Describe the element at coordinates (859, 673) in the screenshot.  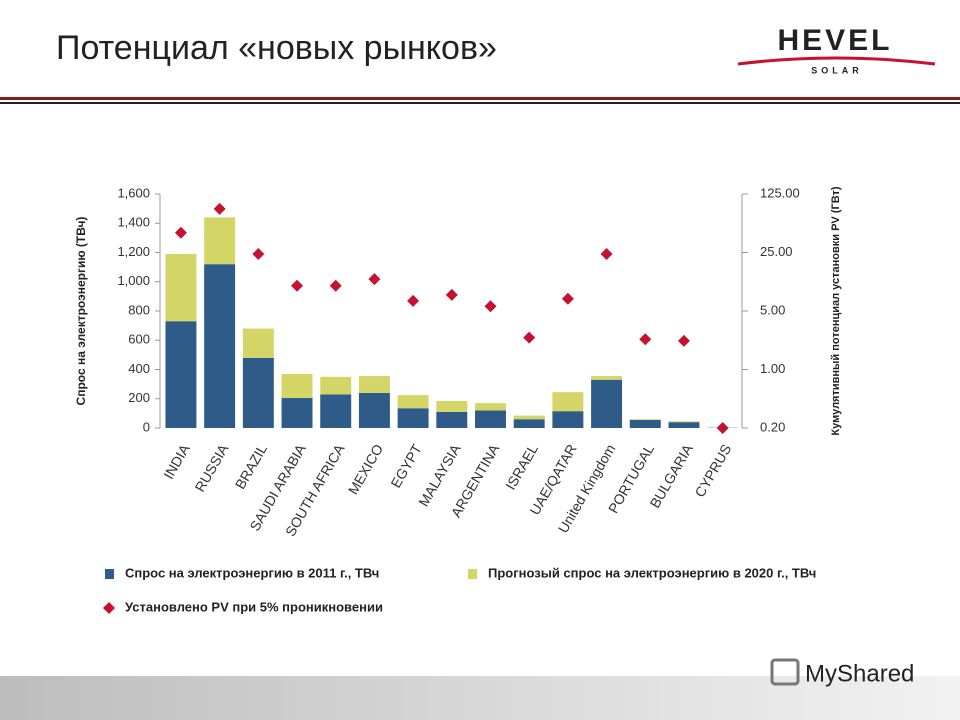
I see `watermark: MyShared` at that location.